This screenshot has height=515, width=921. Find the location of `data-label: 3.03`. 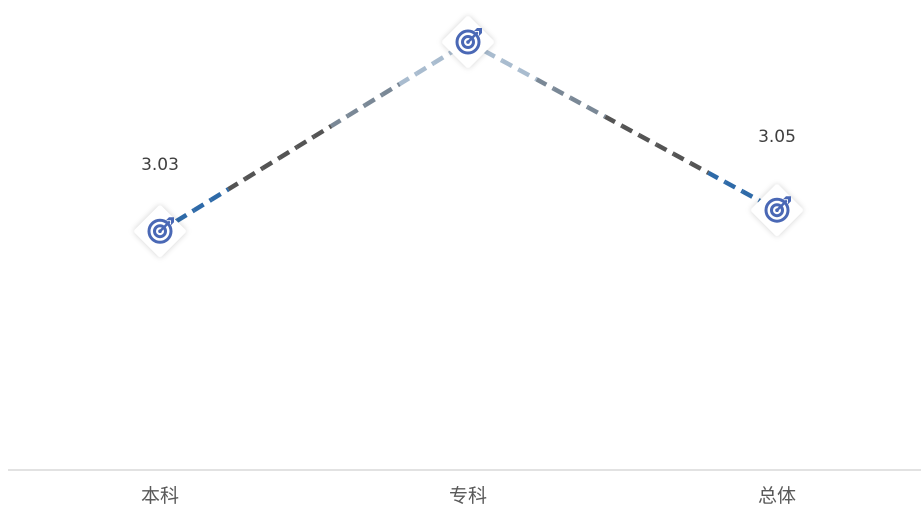

data-label: 3.03 is located at coordinates (160, 165).